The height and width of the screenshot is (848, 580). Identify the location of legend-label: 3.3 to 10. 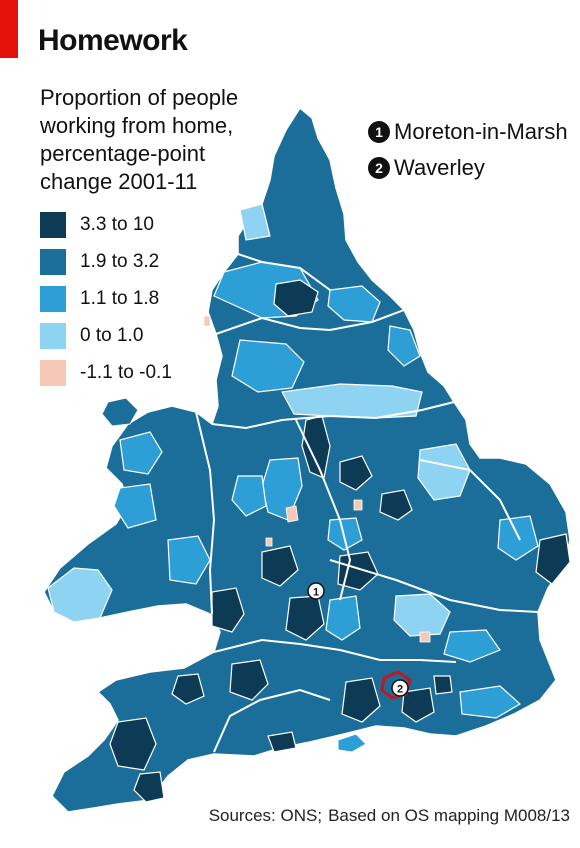
(117, 224).